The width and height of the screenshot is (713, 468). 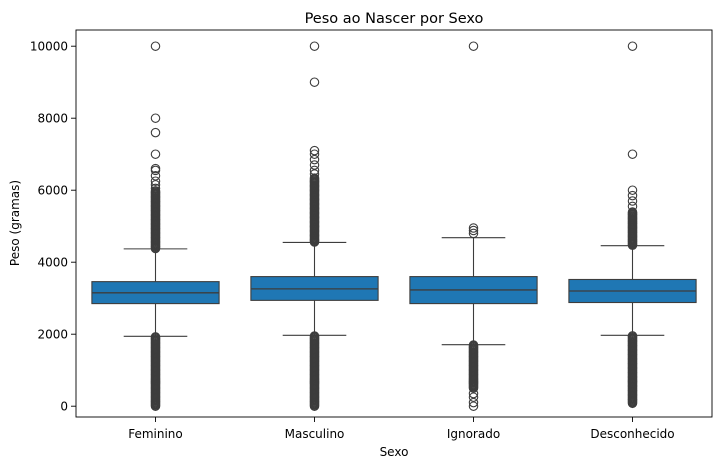 I want to click on y-axis: 0 2000 4000 6000 8000 10000, so click(x=53, y=227).